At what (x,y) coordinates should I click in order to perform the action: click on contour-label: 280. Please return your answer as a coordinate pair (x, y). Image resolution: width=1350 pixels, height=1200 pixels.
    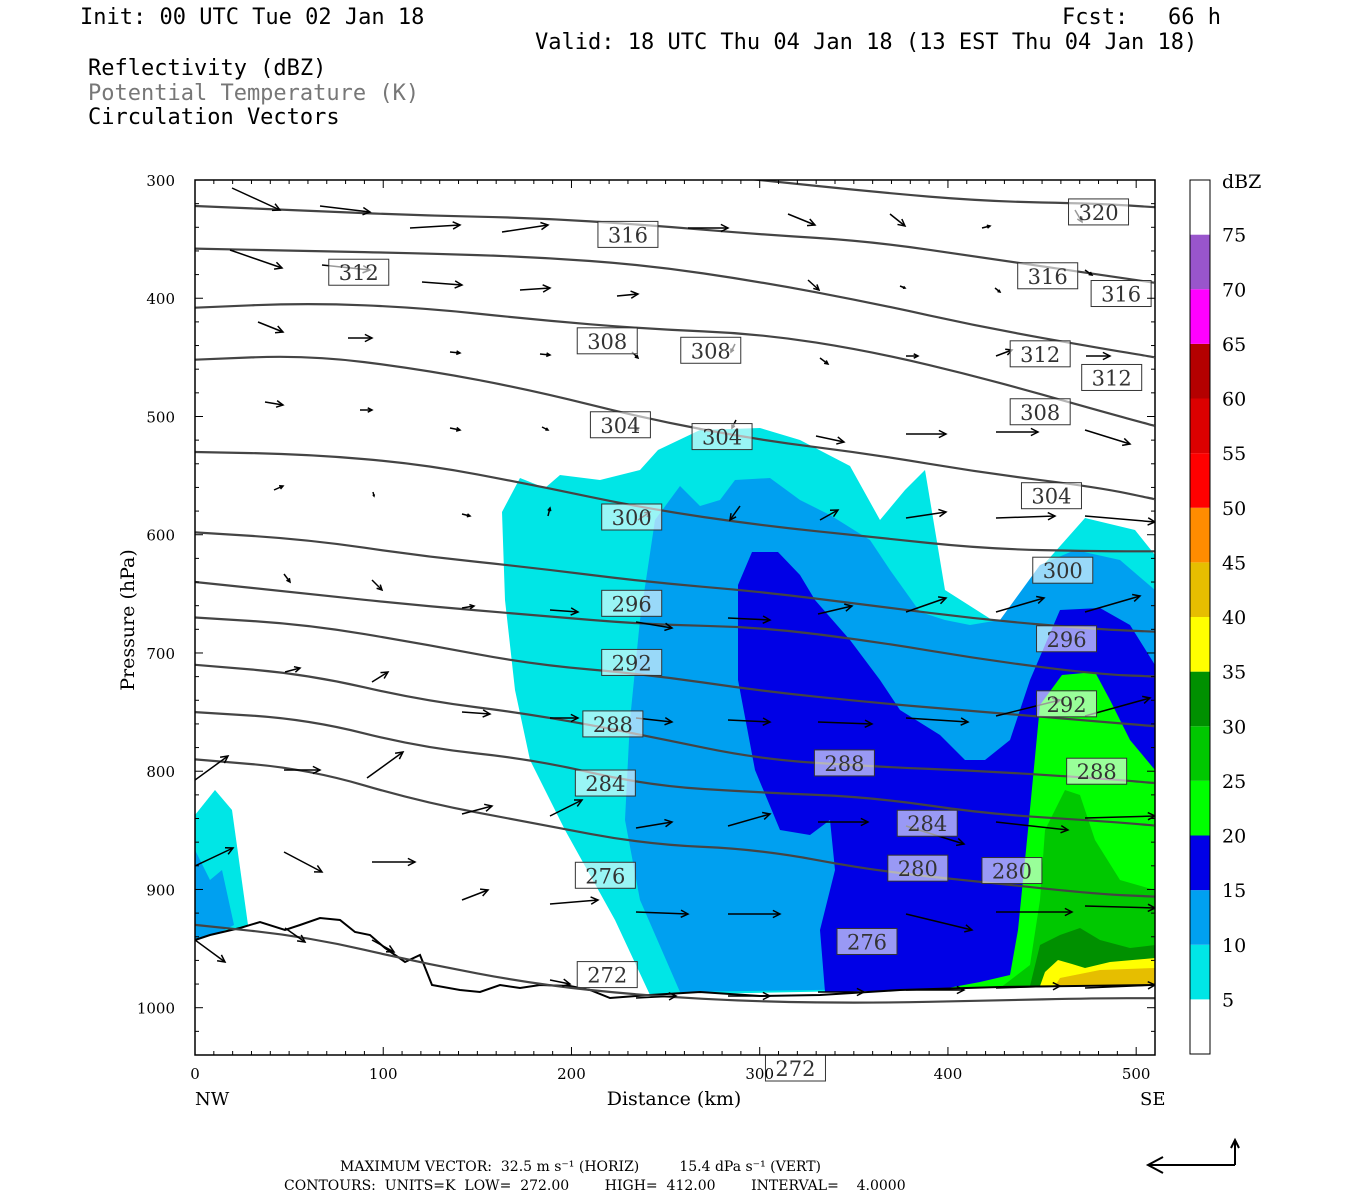
    Looking at the image, I should click on (1012, 871).